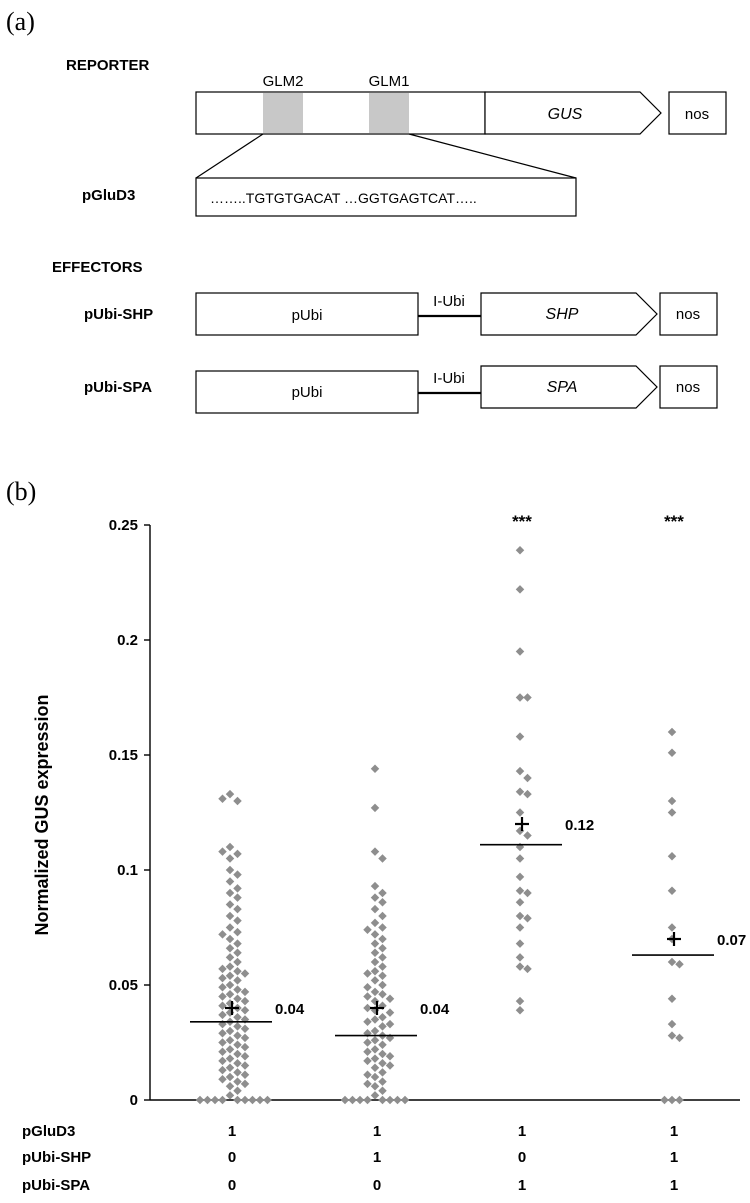 The image size is (750, 1203). Describe the element at coordinates (579, 825) in the screenshot. I see `mean-label: 0.12` at that location.